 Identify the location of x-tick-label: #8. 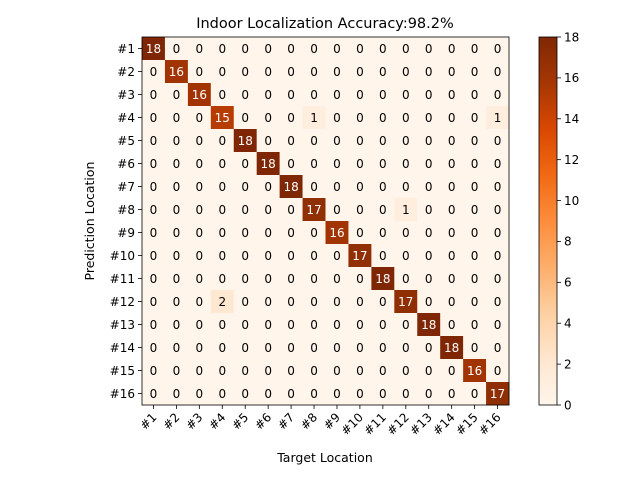
(309, 421).